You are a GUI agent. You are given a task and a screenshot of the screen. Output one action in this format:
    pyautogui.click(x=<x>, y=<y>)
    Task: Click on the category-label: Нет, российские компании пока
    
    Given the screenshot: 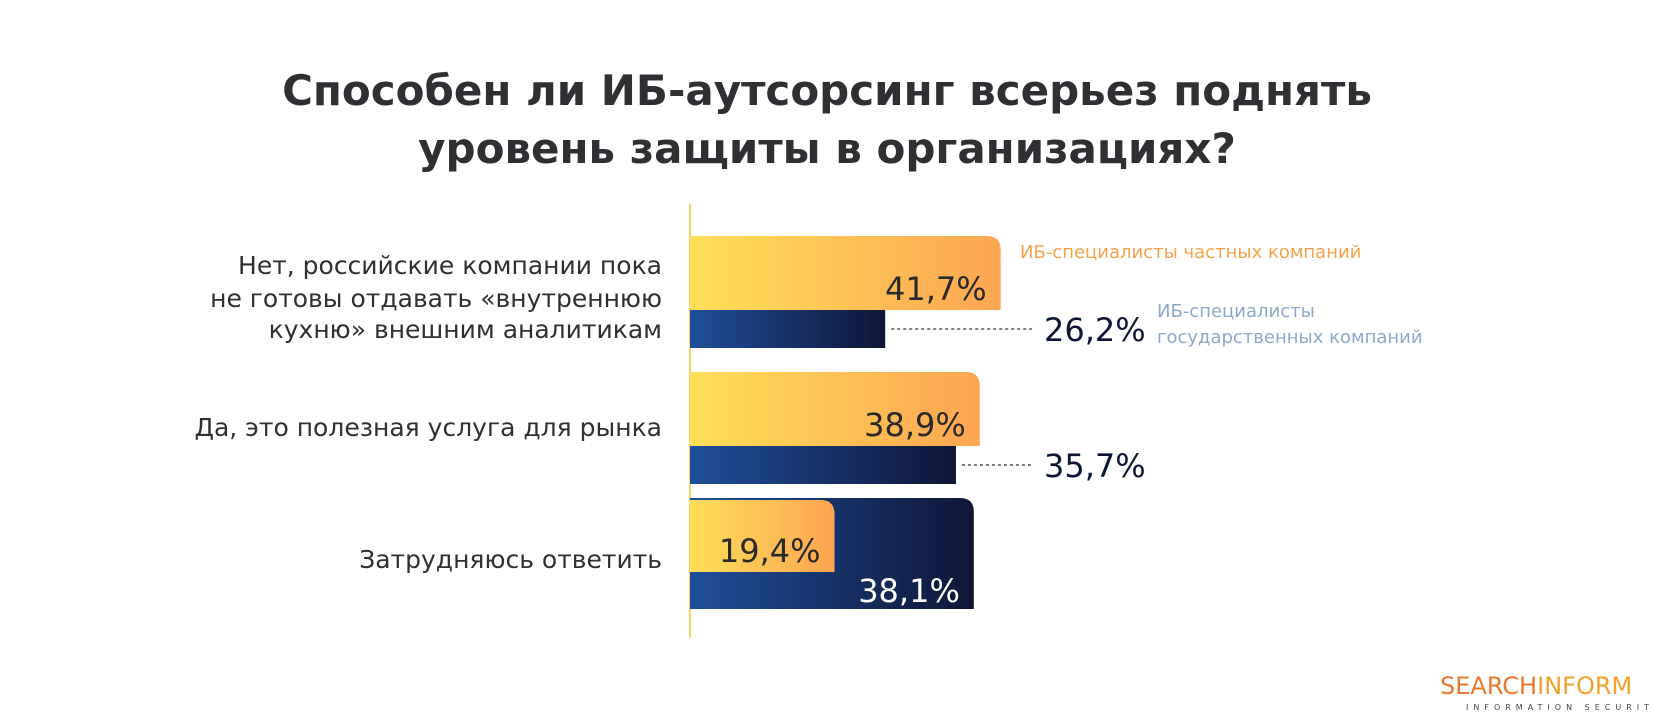 What is the action you would take?
    pyautogui.click(x=450, y=265)
    